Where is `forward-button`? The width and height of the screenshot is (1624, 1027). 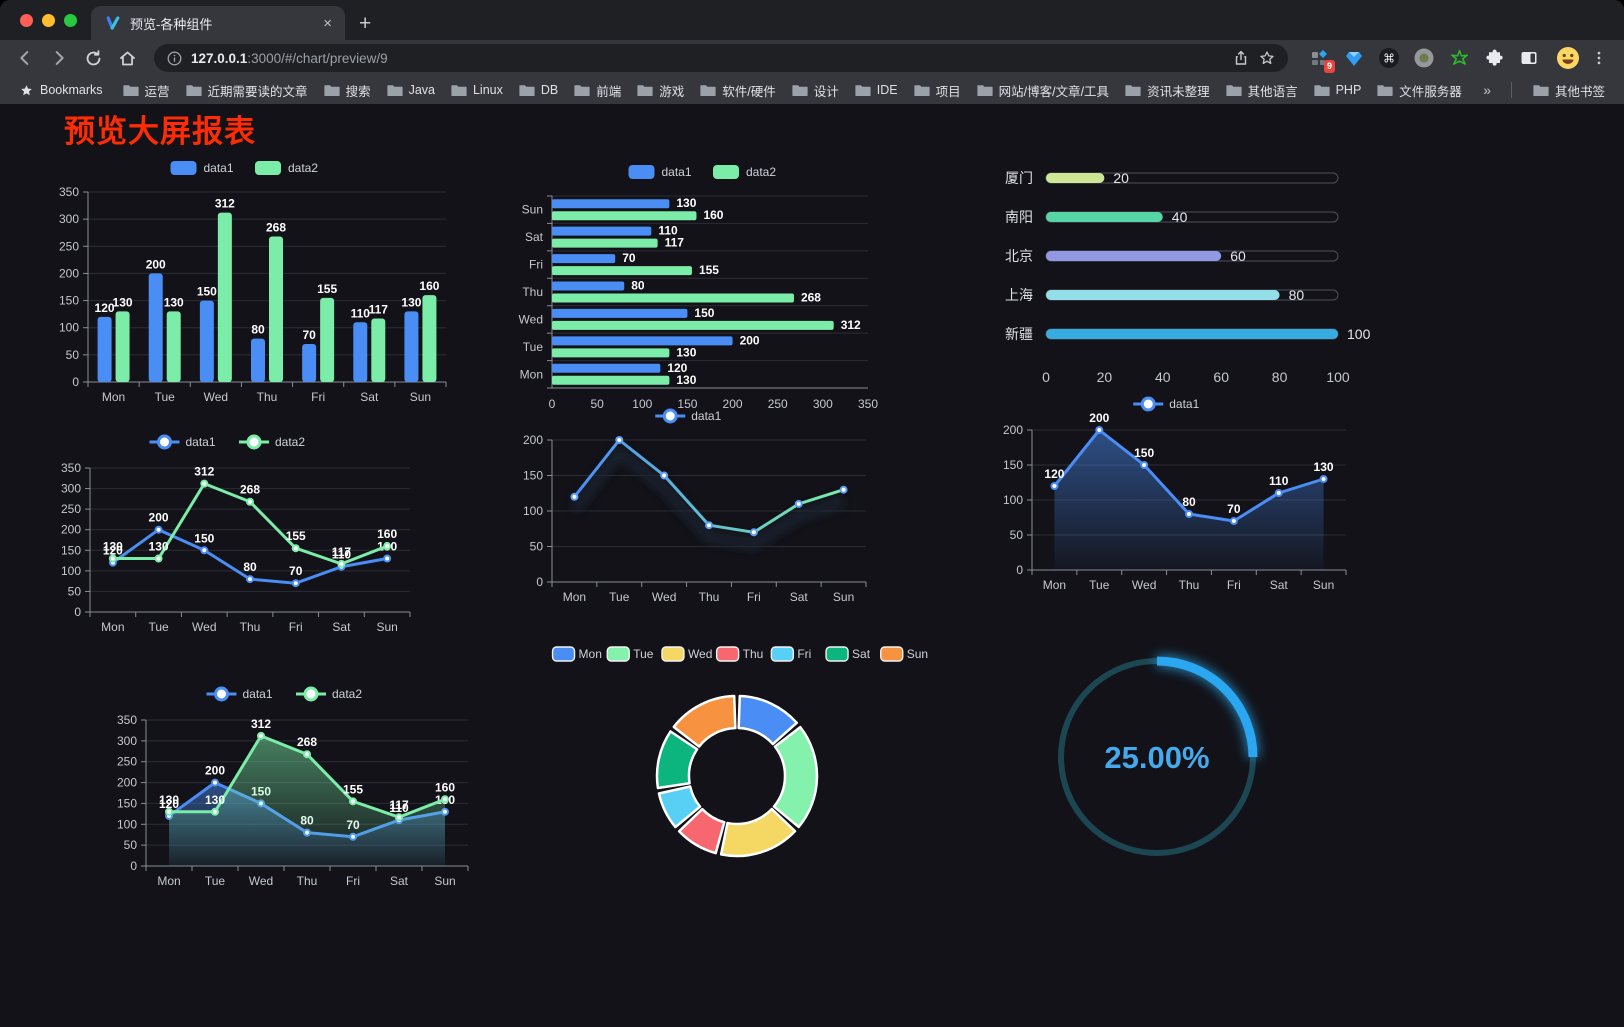
forward-button is located at coordinates (59, 58).